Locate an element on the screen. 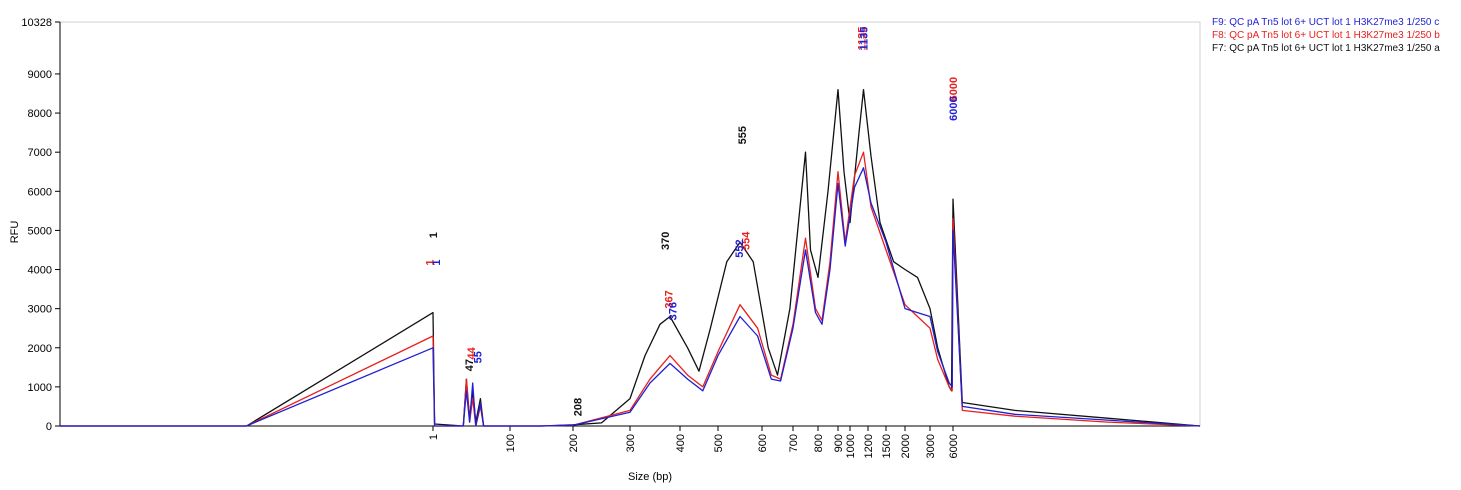 This screenshot has height=490, width=1461. x-tick-label: 400 is located at coordinates (681, 443).